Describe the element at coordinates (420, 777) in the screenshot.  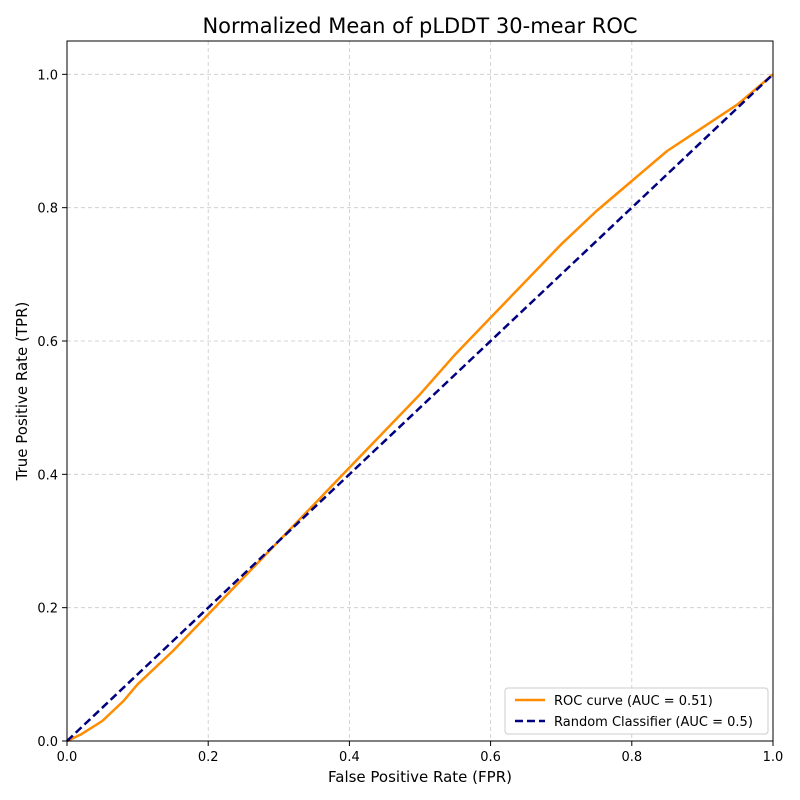
I see `x-axis-label: False Positive Rate (FPR)` at that location.